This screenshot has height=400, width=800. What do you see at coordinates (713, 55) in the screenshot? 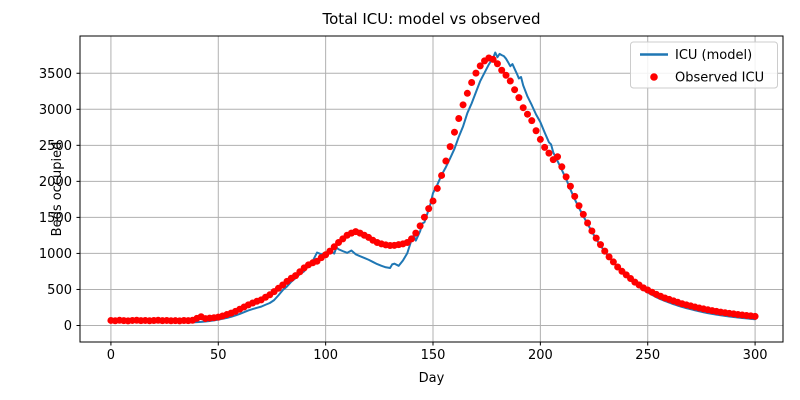
I see `legend-label-model: ICU (model)` at bounding box center [713, 55].